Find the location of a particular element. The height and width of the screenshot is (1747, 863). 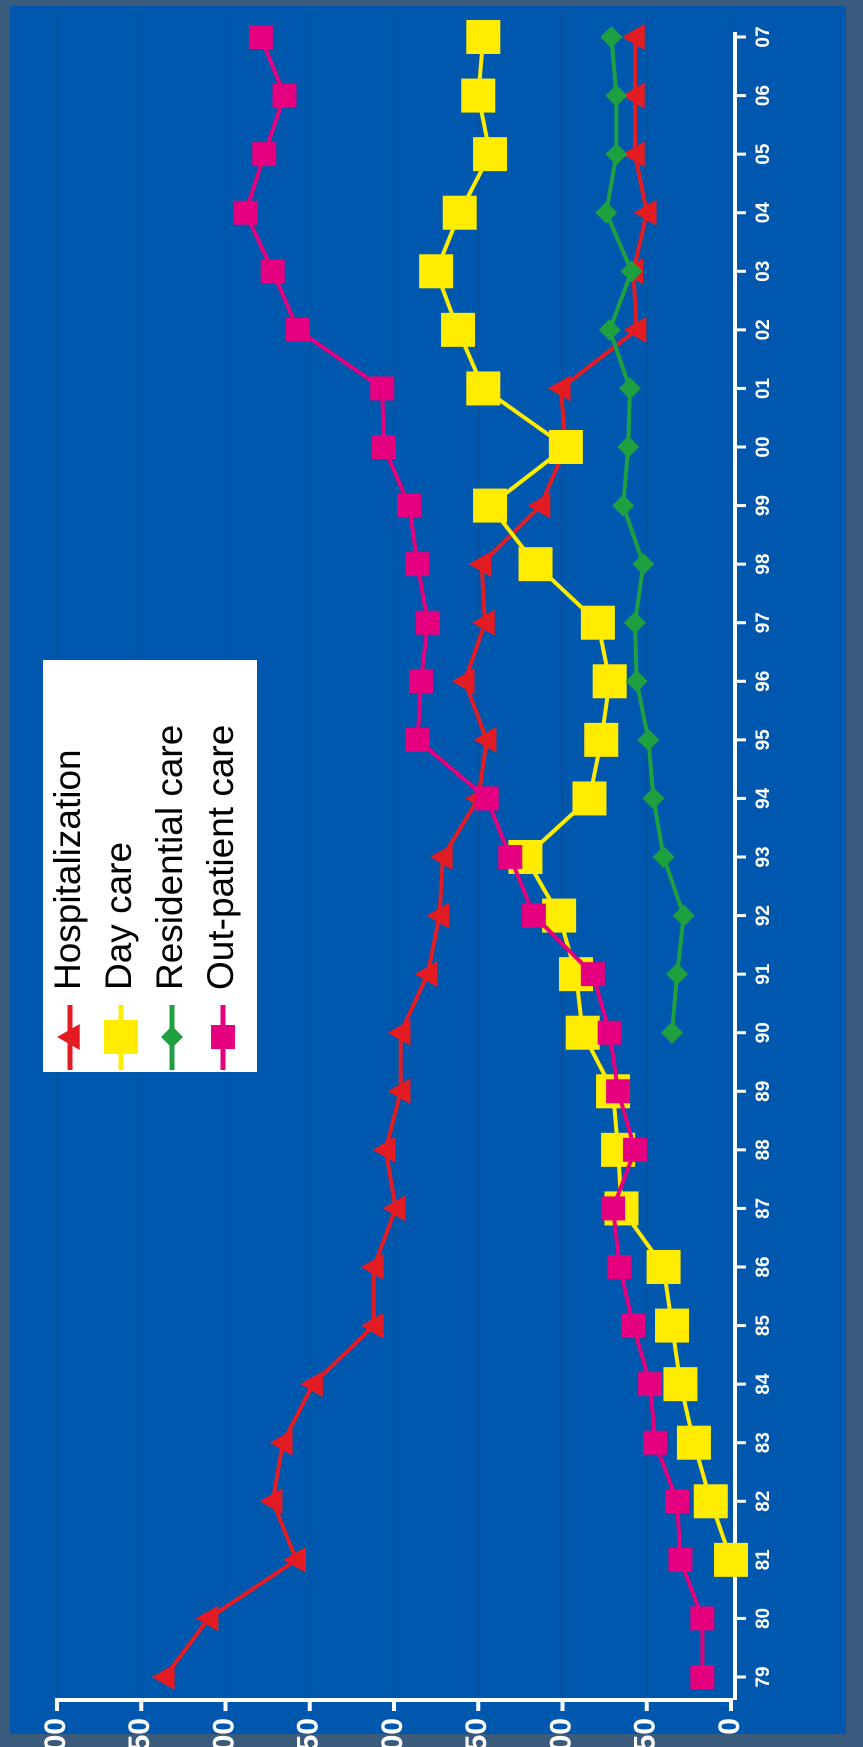

value-tick-label: 250 is located at coordinates (308, 1732).